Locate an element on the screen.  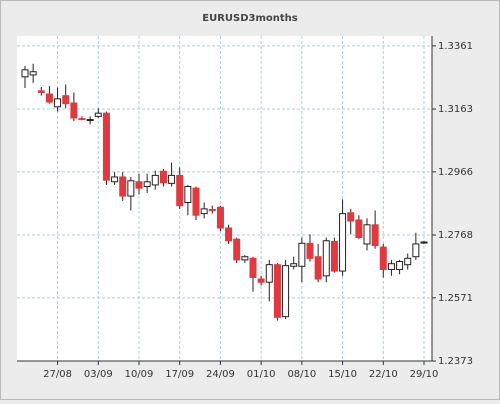
x-tick-label: 10/09 is located at coordinates (139, 374).